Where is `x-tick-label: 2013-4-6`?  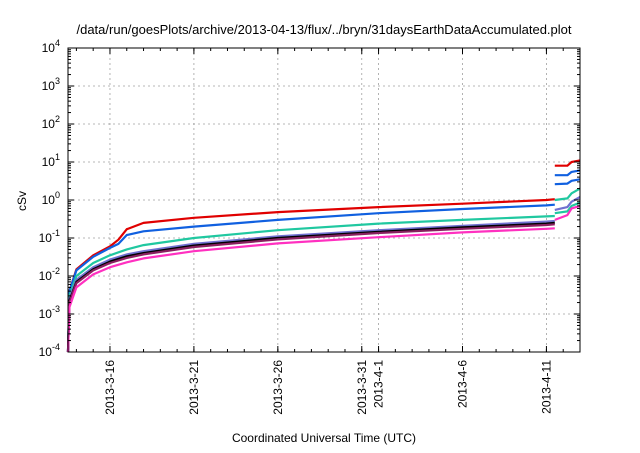
x-tick-label: 2013-4-6 is located at coordinates (462, 384).